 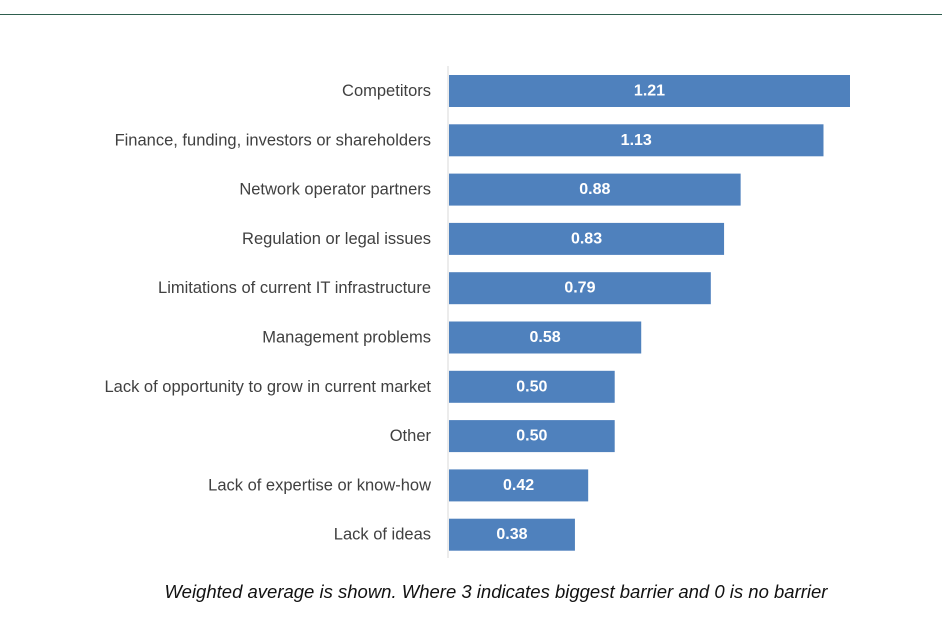 What do you see at coordinates (335, 190) in the screenshot?
I see `category-label: Network operator partners` at bounding box center [335, 190].